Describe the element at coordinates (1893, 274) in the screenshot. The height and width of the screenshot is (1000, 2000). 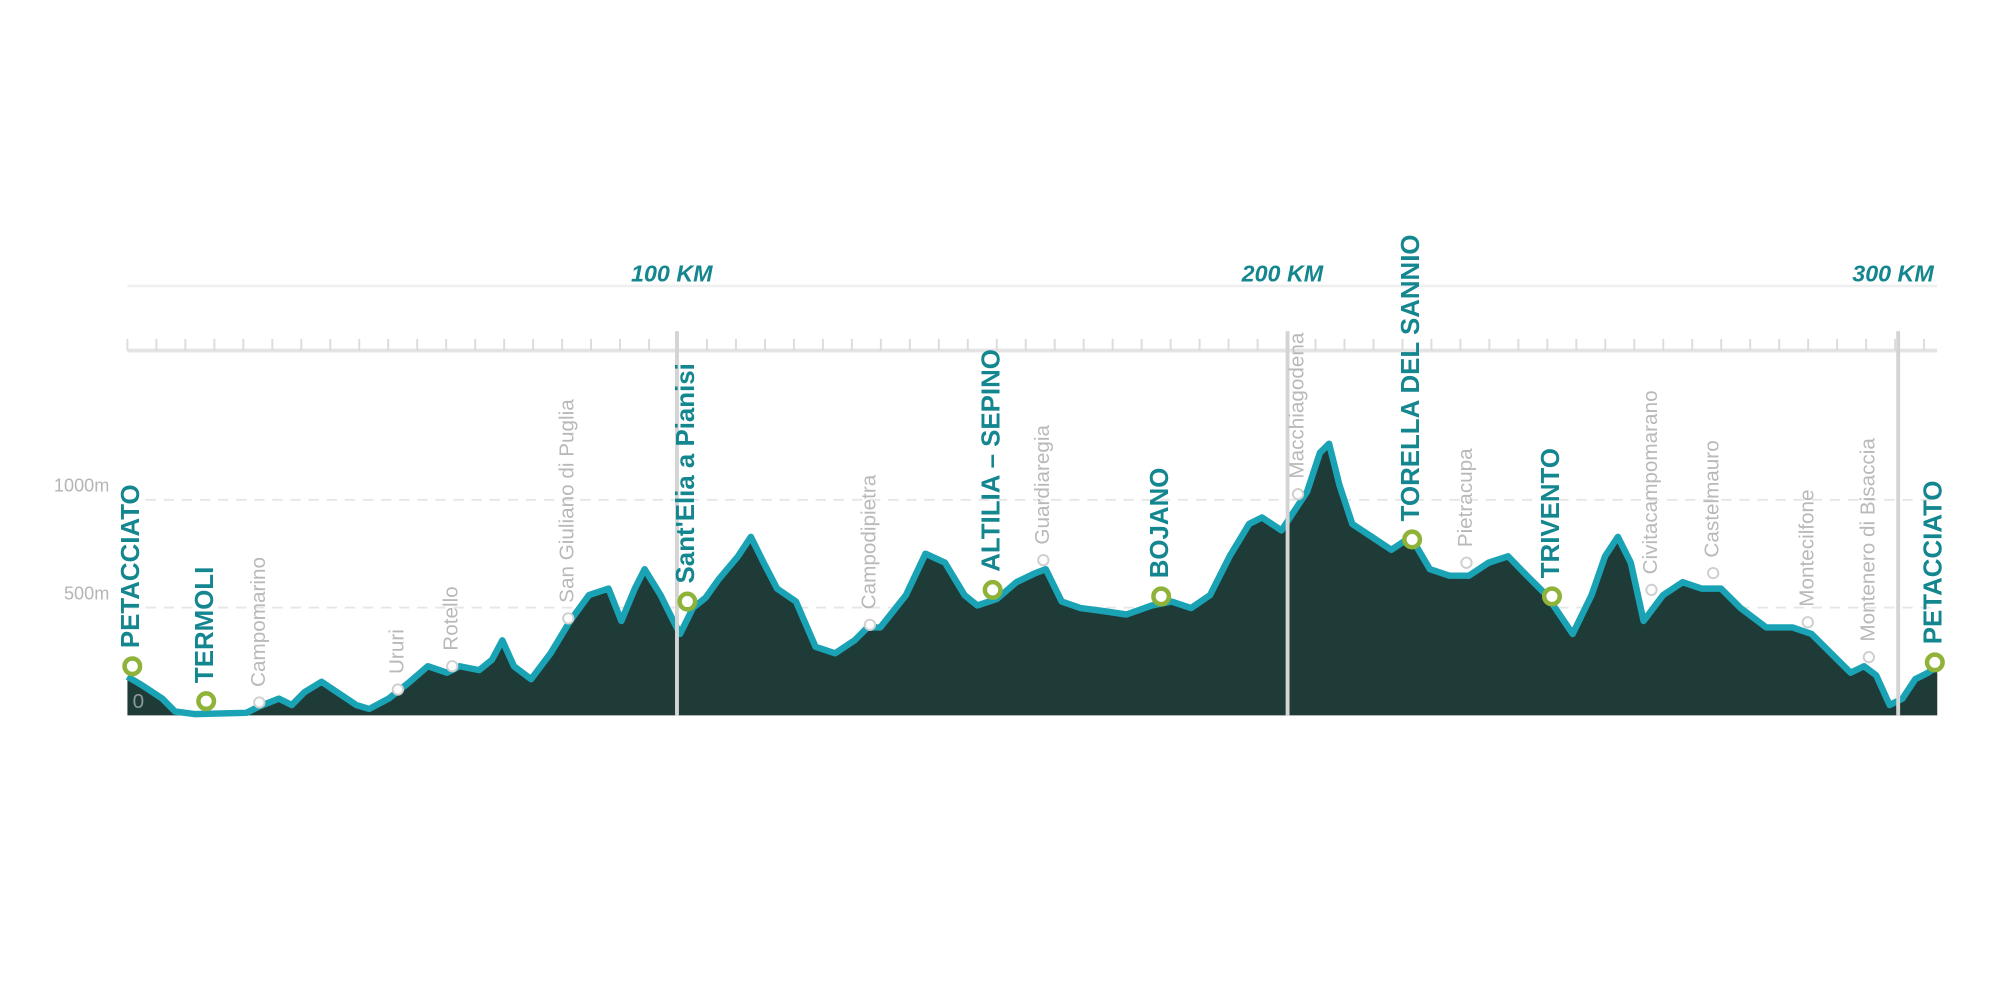
I see `x-tick-label: 300 KM` at that location.